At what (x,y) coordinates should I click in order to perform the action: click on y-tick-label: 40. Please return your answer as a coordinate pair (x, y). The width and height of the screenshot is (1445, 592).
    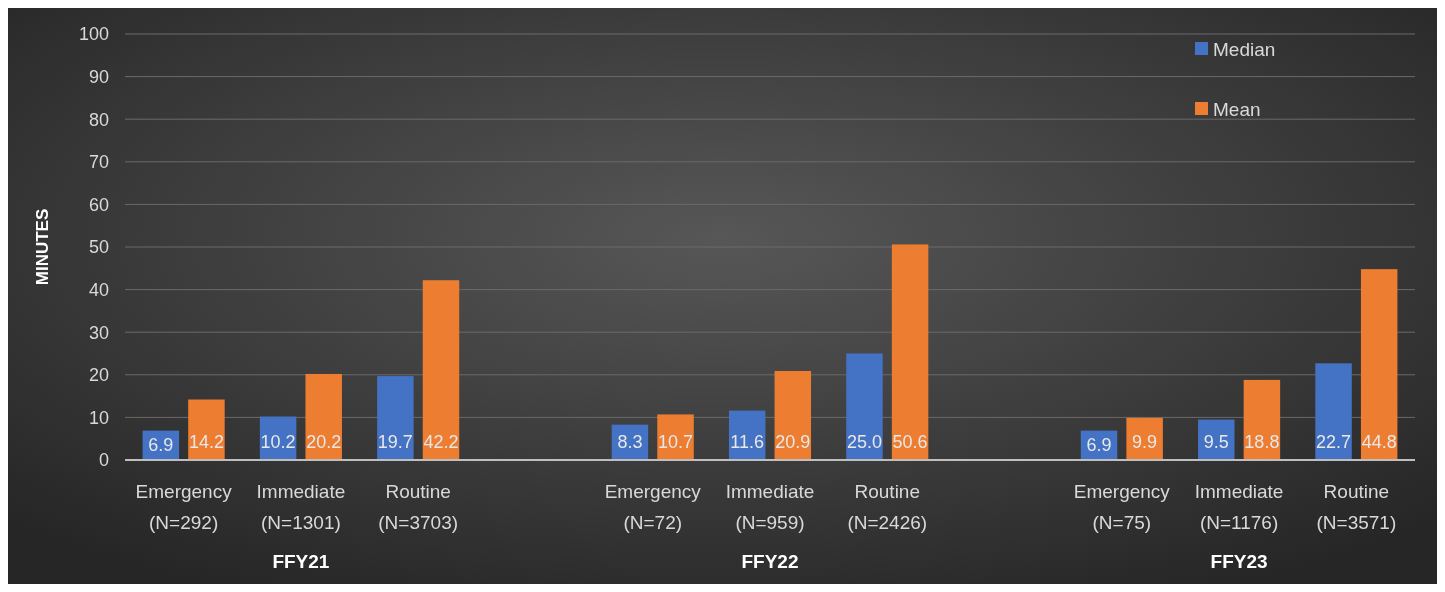
    Looking at the image, I should click on (98, 289).